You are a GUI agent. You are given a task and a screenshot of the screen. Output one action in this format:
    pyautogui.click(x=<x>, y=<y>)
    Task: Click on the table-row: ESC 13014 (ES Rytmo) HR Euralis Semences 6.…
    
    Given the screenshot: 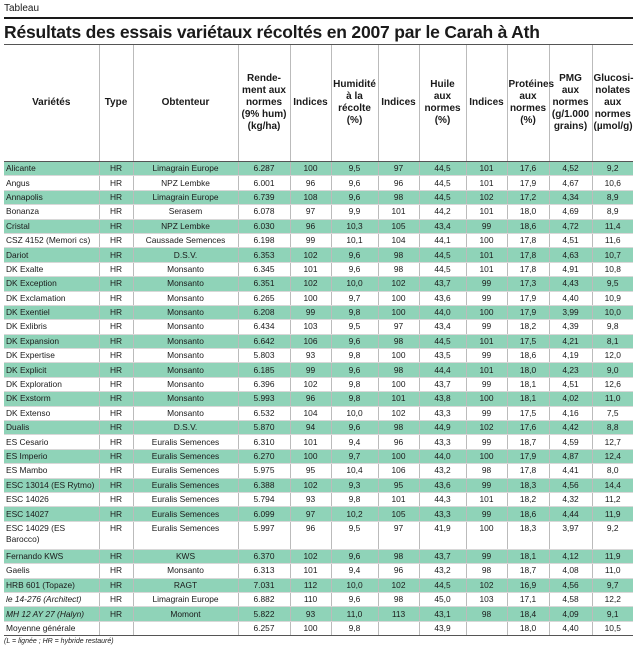 What is the action you would take?
    pyautogui.click(x=318, y=485)
    